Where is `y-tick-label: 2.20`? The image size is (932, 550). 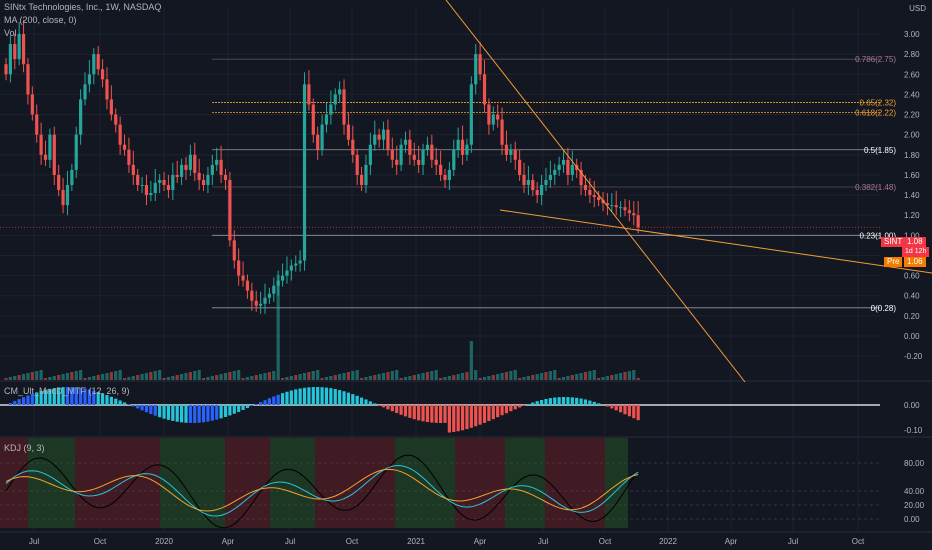
y-tick-label: 2.20 is located at coordinates (912, 115).